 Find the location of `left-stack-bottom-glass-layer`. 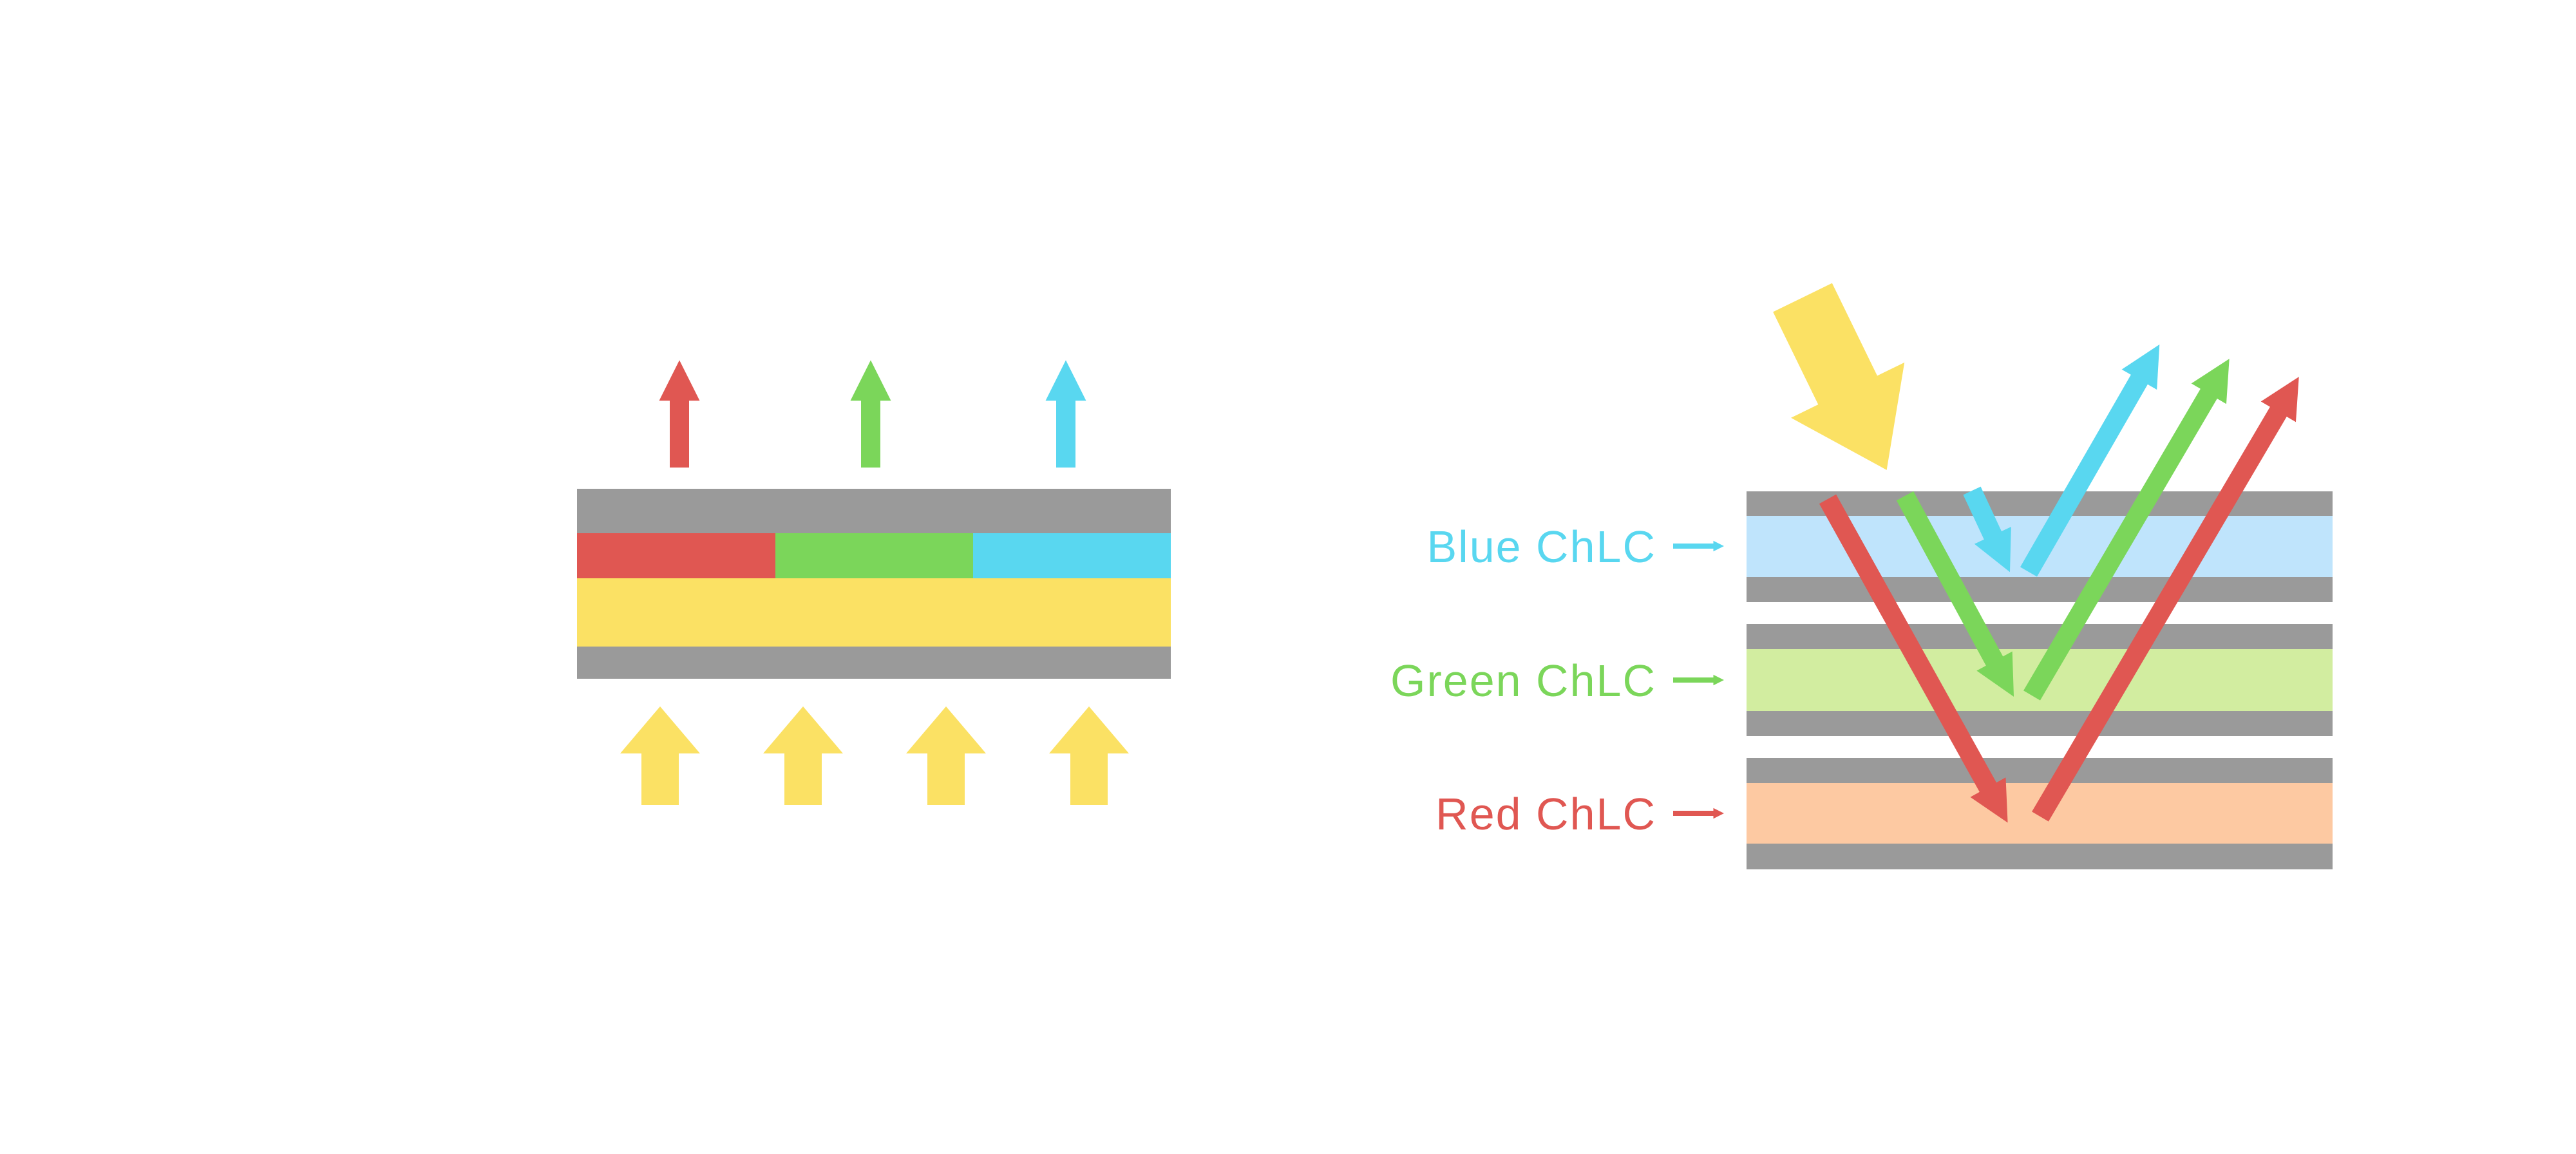

left-stack-bottom-glass-layer is located at coordinates (874, 663).